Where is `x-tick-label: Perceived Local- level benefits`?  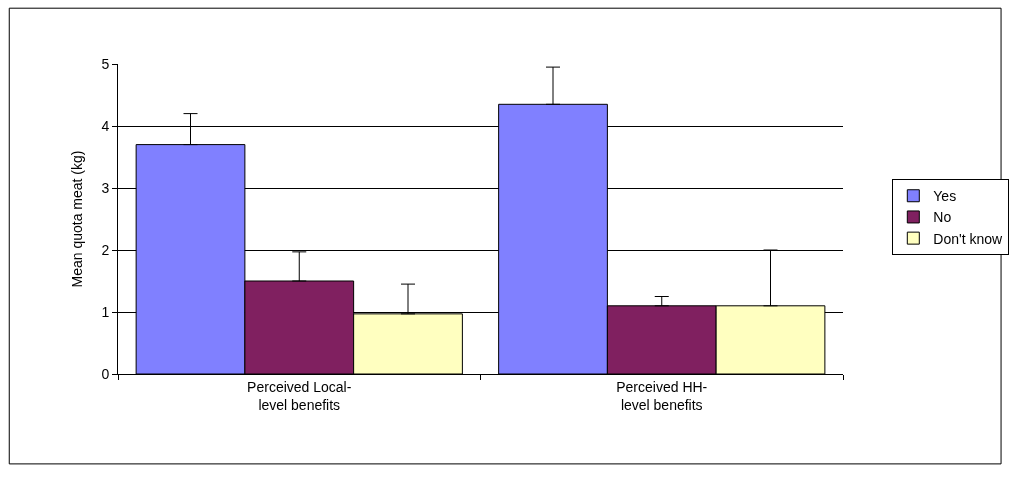 x-tick-label: Perceived Local- level benefits is located at coordinates (299, 395).